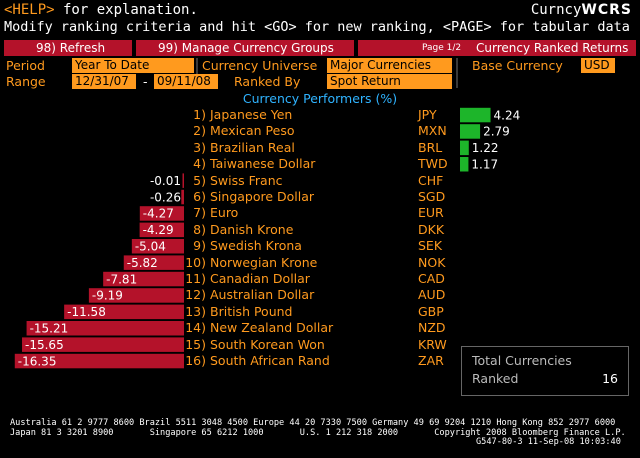  I want to click on list-item: 10) Norwegian Krone NOK, so click(320, 263).